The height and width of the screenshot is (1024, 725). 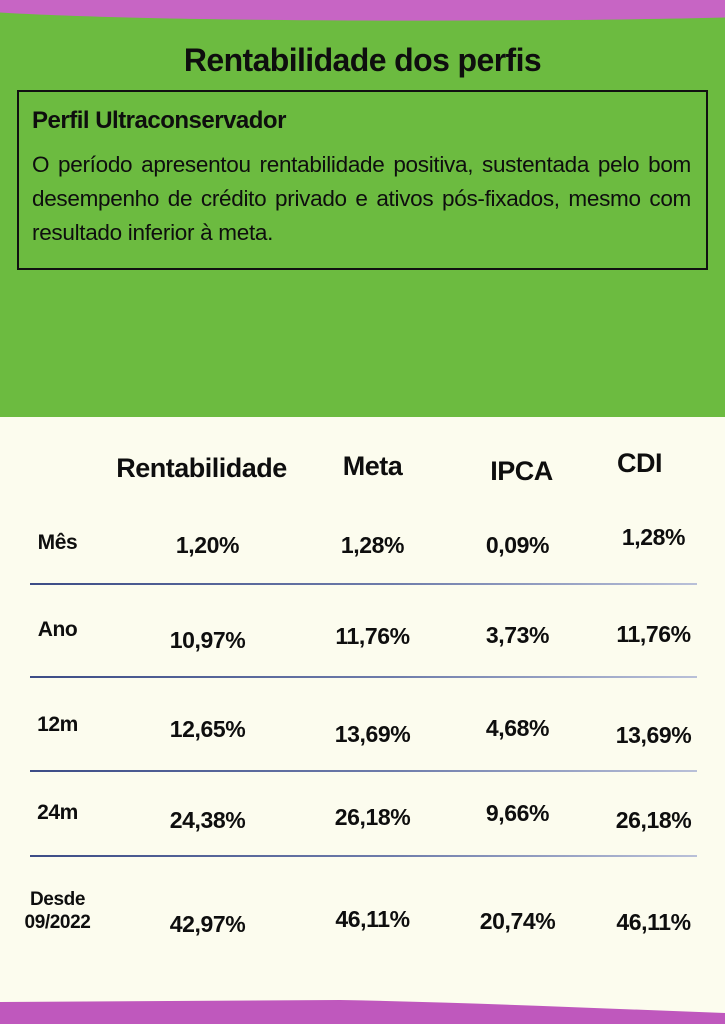 I want to click on cell-value: 3,73%, so click(x=517, y=634).